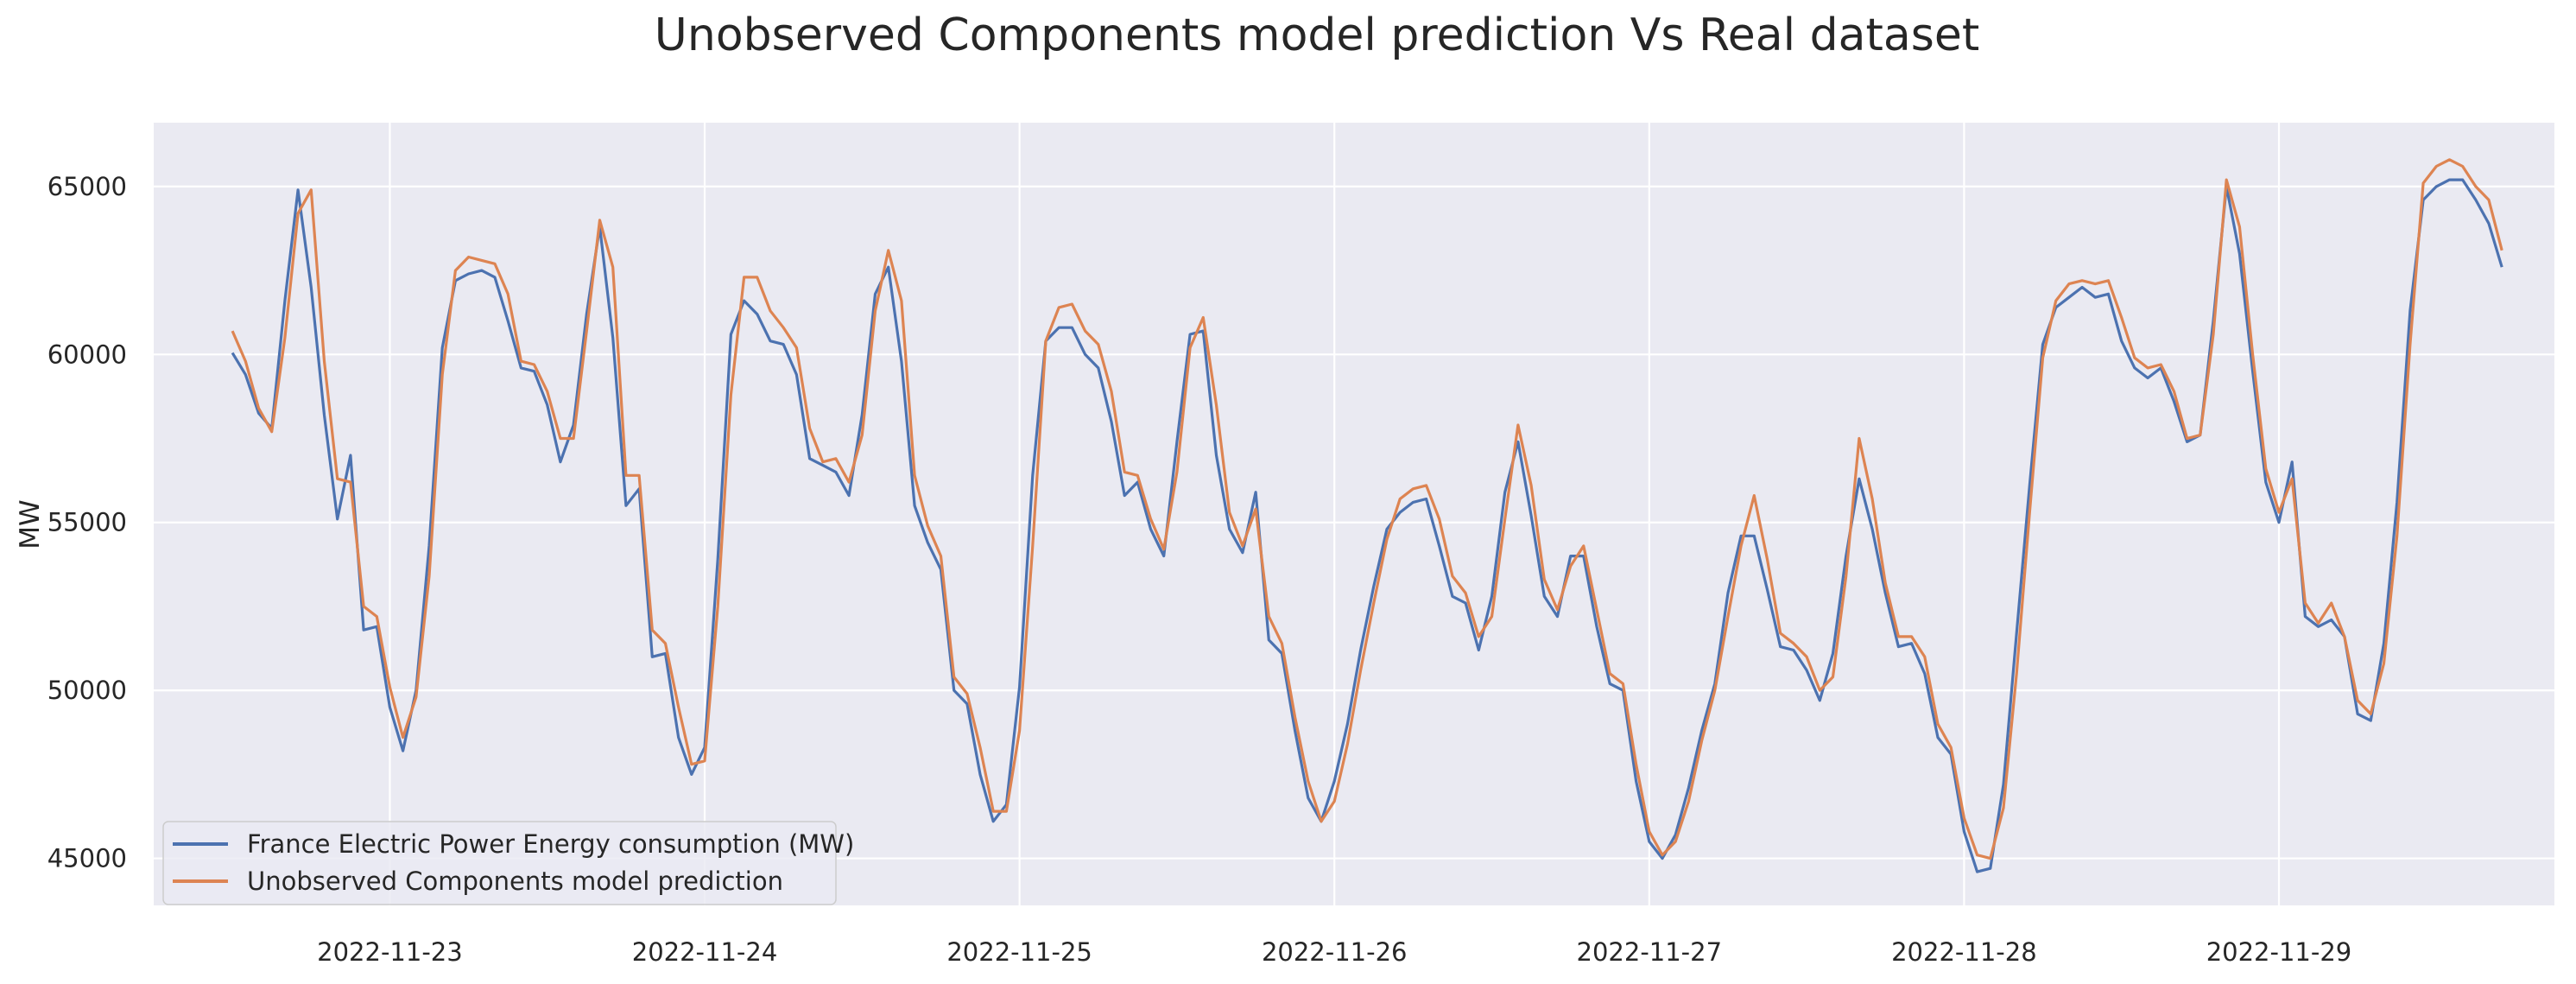  Describe the element at coordinates (87, 690) in the screenshot. I see `y-tick-label: 50000` at that location.